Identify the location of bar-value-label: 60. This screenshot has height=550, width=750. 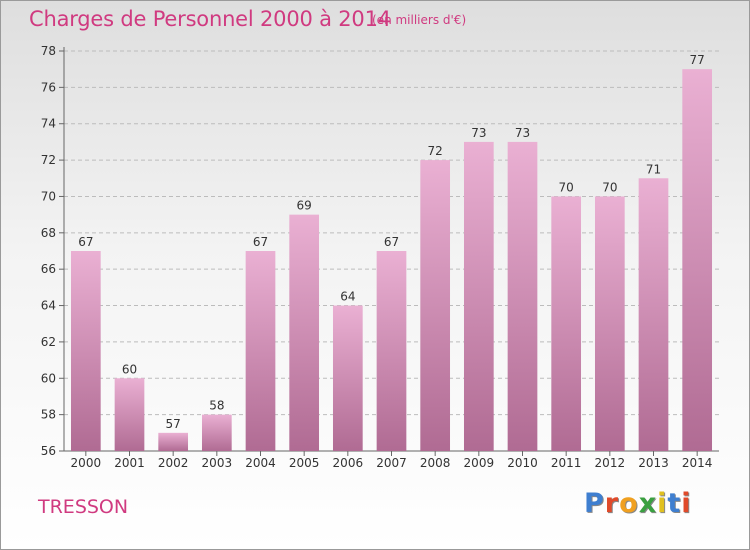
(129, 369).